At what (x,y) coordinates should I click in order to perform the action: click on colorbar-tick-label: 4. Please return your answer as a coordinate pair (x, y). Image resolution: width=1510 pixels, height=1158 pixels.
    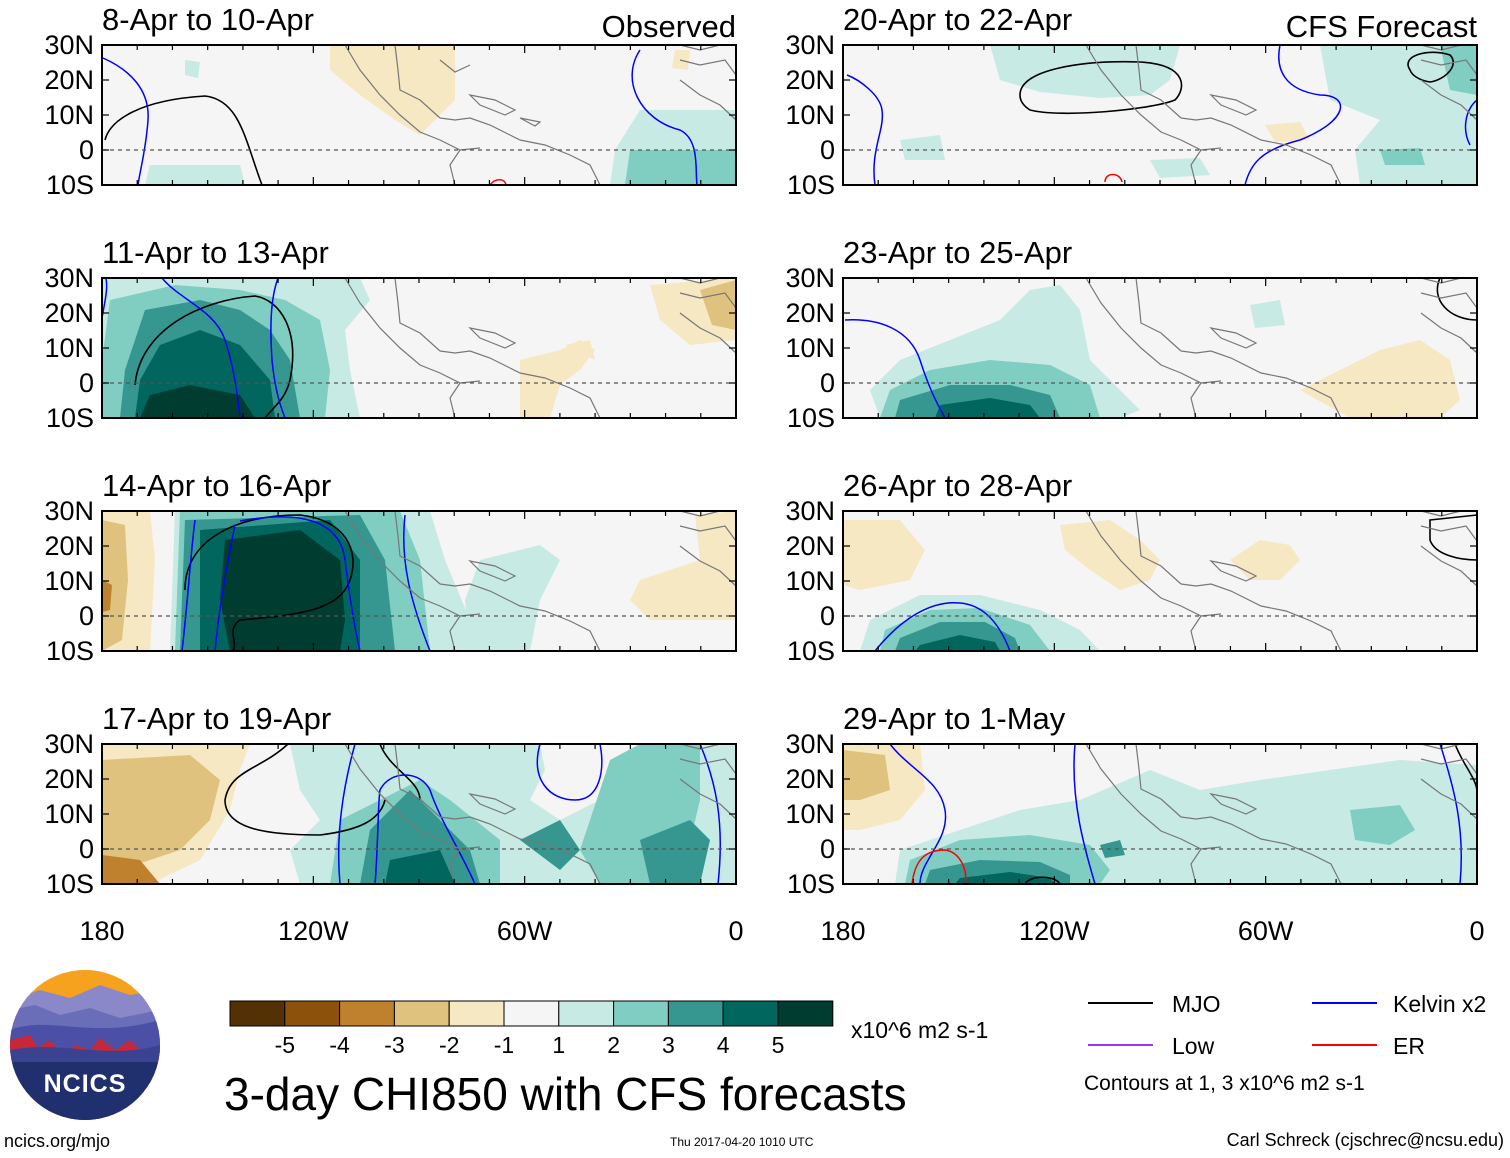
    Looking at the image, I should click on (723, 1045).